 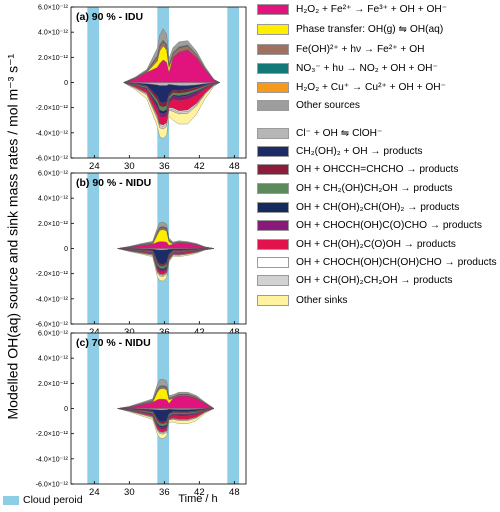 I want to click on legend-label: OH + CH(OH)₂C(O)OH → products, so click(x=376, y=244).